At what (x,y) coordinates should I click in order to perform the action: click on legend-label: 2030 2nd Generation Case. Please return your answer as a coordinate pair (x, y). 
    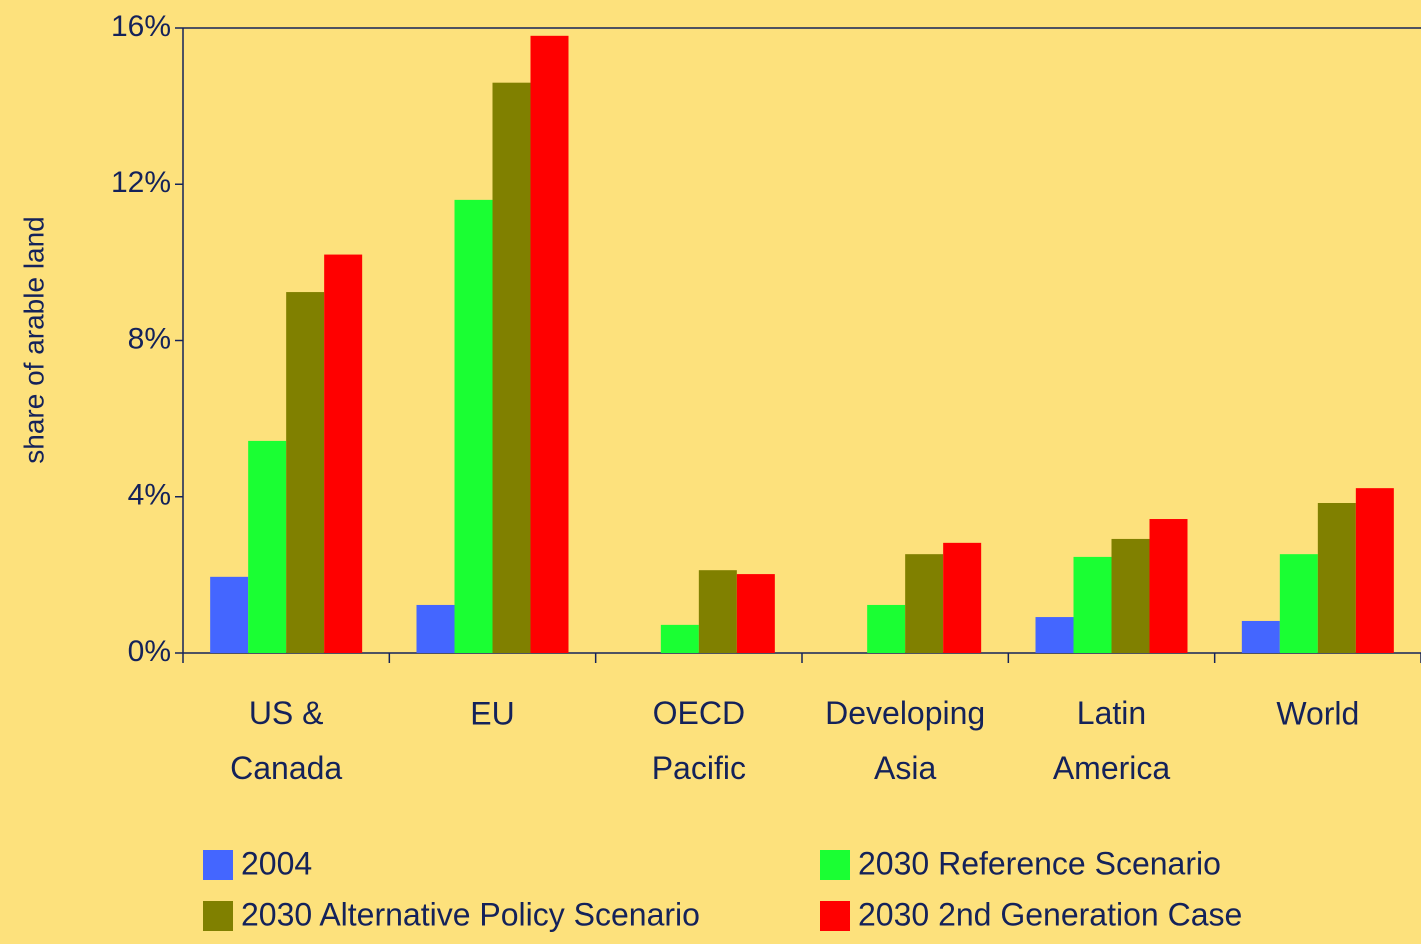
    Looking at the image, I should click on (1050, 914).